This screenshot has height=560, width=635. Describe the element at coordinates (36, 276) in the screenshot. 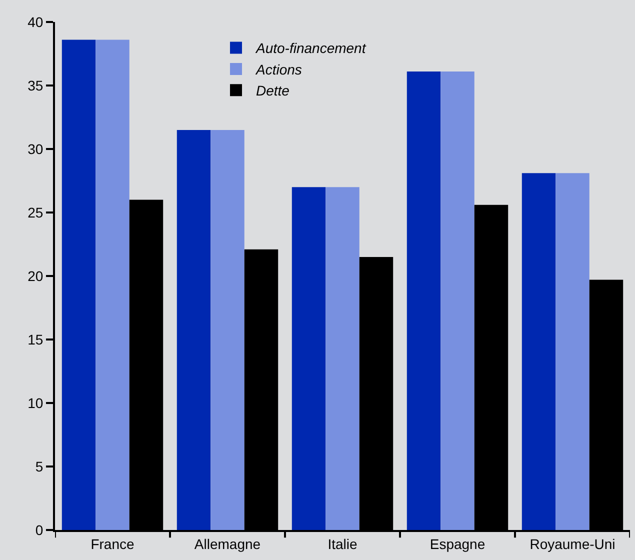

I see `y-tick-label: 20` at that location.